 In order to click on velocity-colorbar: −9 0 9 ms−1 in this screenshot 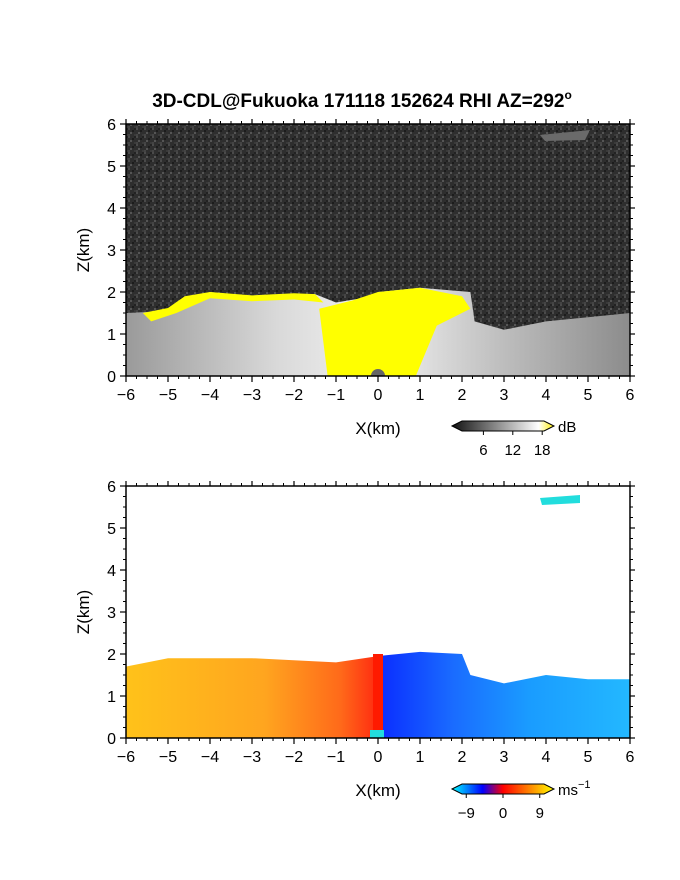, I will do `click(520, 800)`.